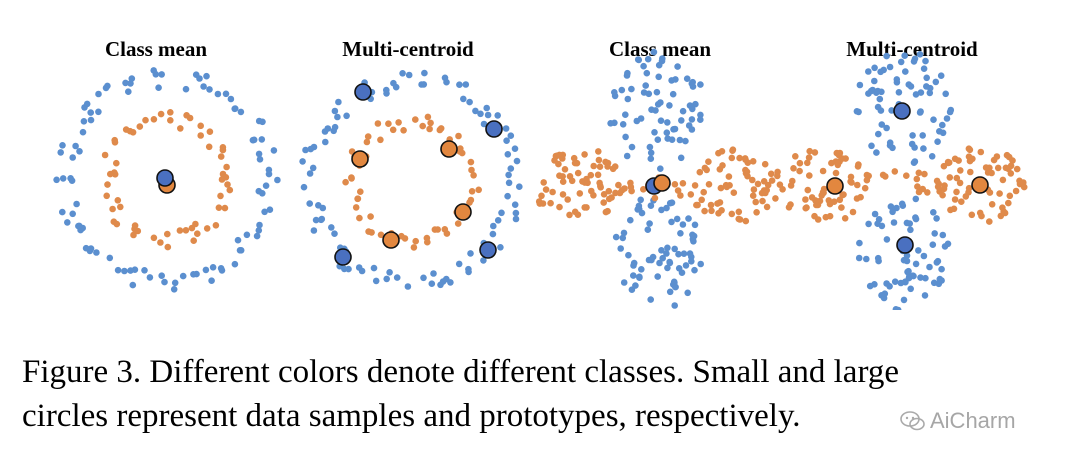  Describe the element at coordinates (156, 49) in the screenshot. I see `panel-1-title: Class mean` at that location.